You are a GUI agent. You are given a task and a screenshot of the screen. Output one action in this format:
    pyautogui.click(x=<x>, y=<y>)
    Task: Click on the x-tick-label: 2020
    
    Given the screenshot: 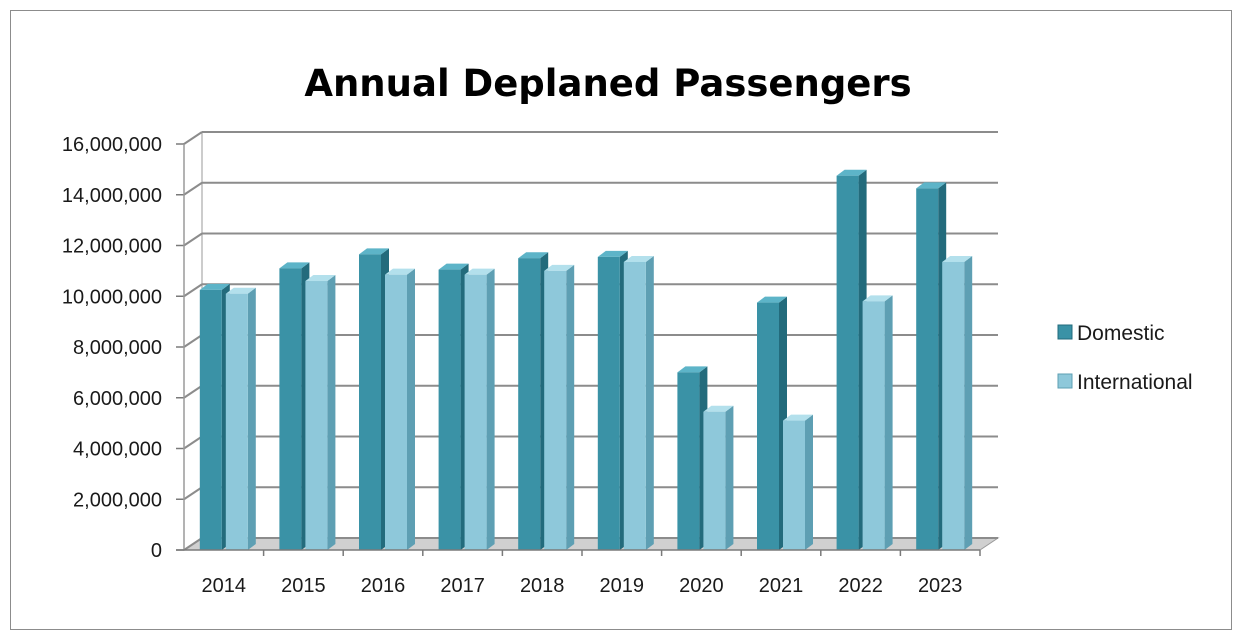 What is the action you would take?
    pyautogui.click(x=701, y=586)
    